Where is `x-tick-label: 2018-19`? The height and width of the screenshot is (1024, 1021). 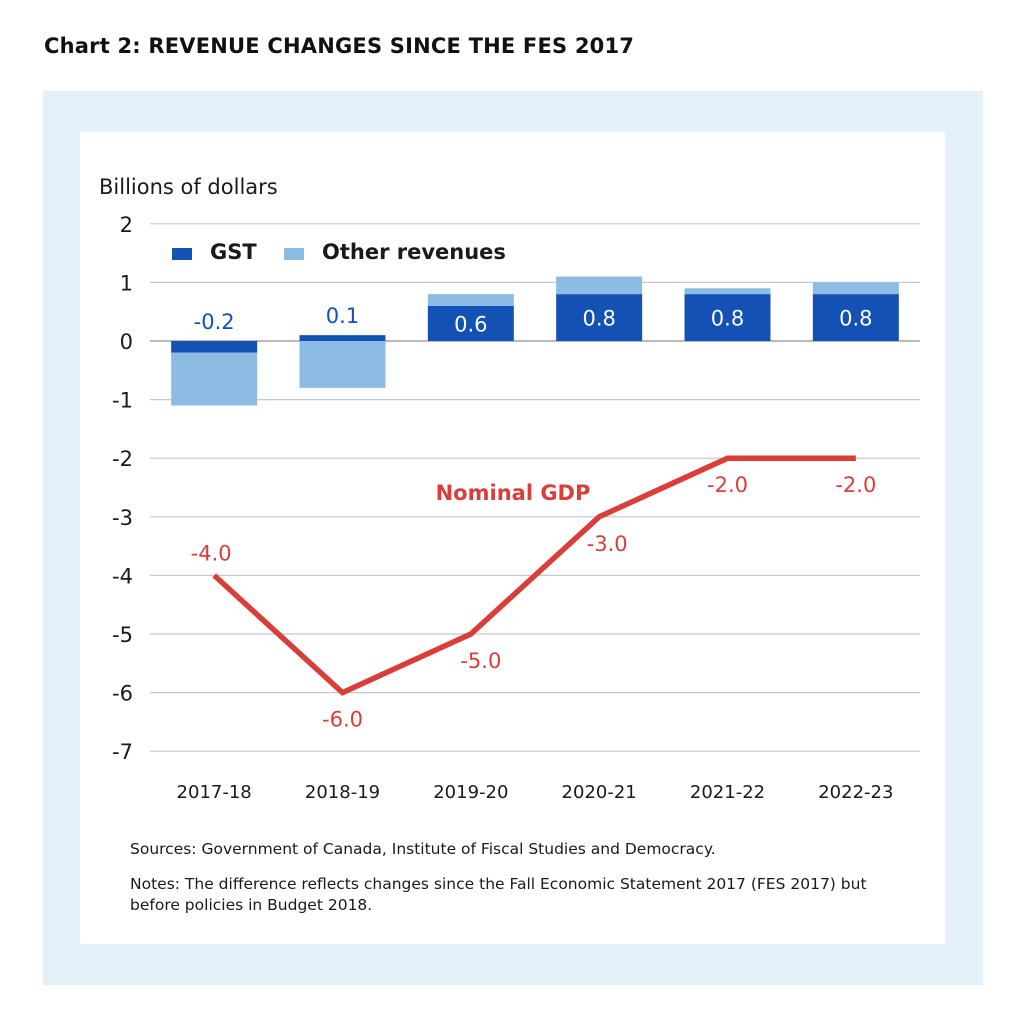
x-tick-label: 2018-19 is located at coordinates (342, 792).